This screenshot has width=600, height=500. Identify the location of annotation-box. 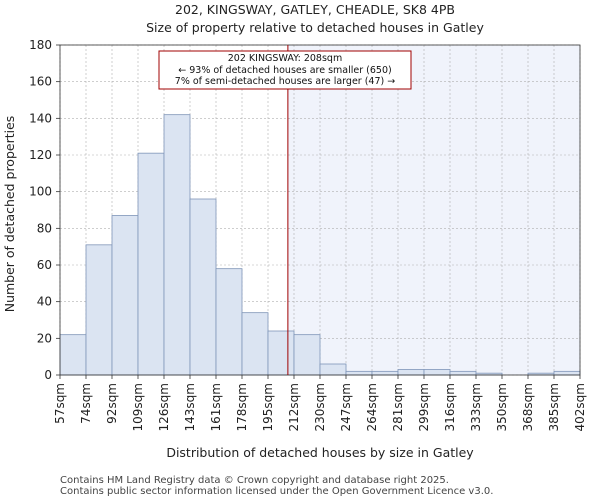
(285, 70).